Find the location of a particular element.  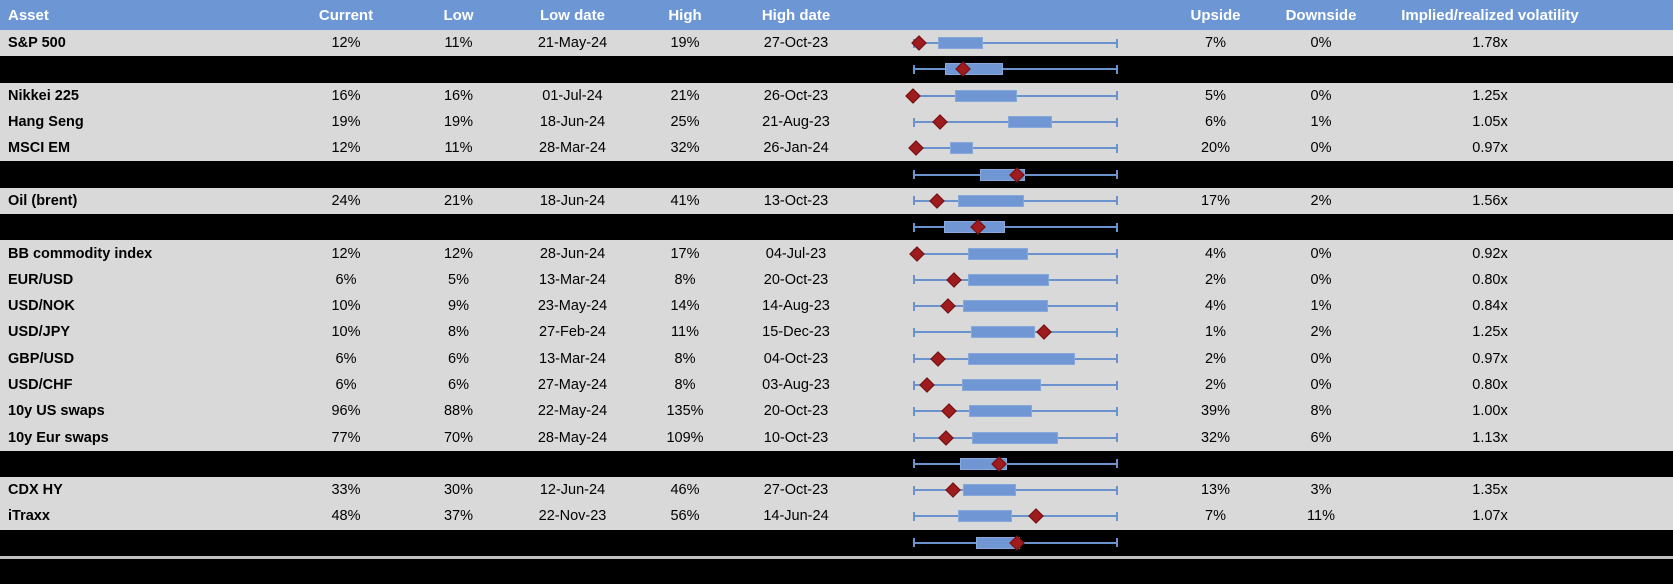

vol-ratio-value: 1.07x is located at coordinates (1490, 516).